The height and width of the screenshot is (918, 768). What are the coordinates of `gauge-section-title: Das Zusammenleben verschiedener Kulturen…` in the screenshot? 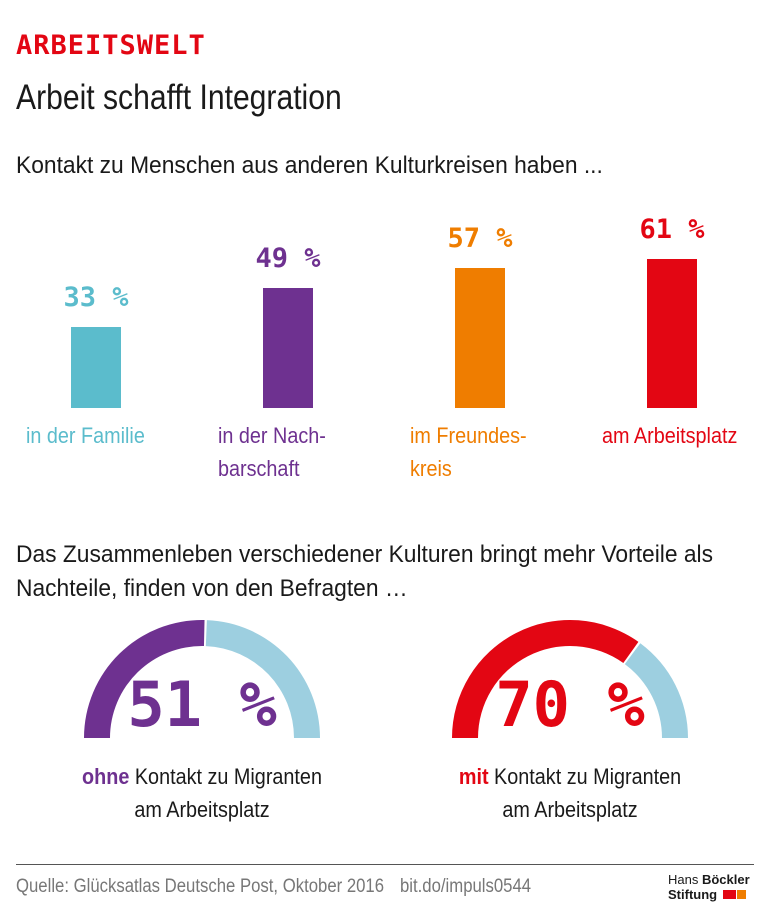 It's located at (365, 571).